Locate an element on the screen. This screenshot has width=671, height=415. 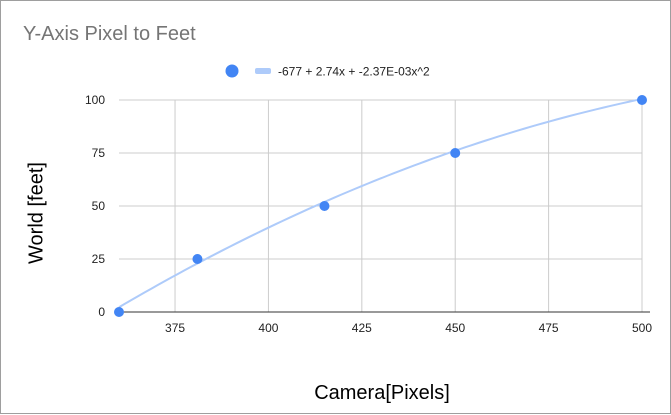
legend-trendline-label: -677 + 2.74x + -2.37E-03x^2 is located at coordinates (354, 72).